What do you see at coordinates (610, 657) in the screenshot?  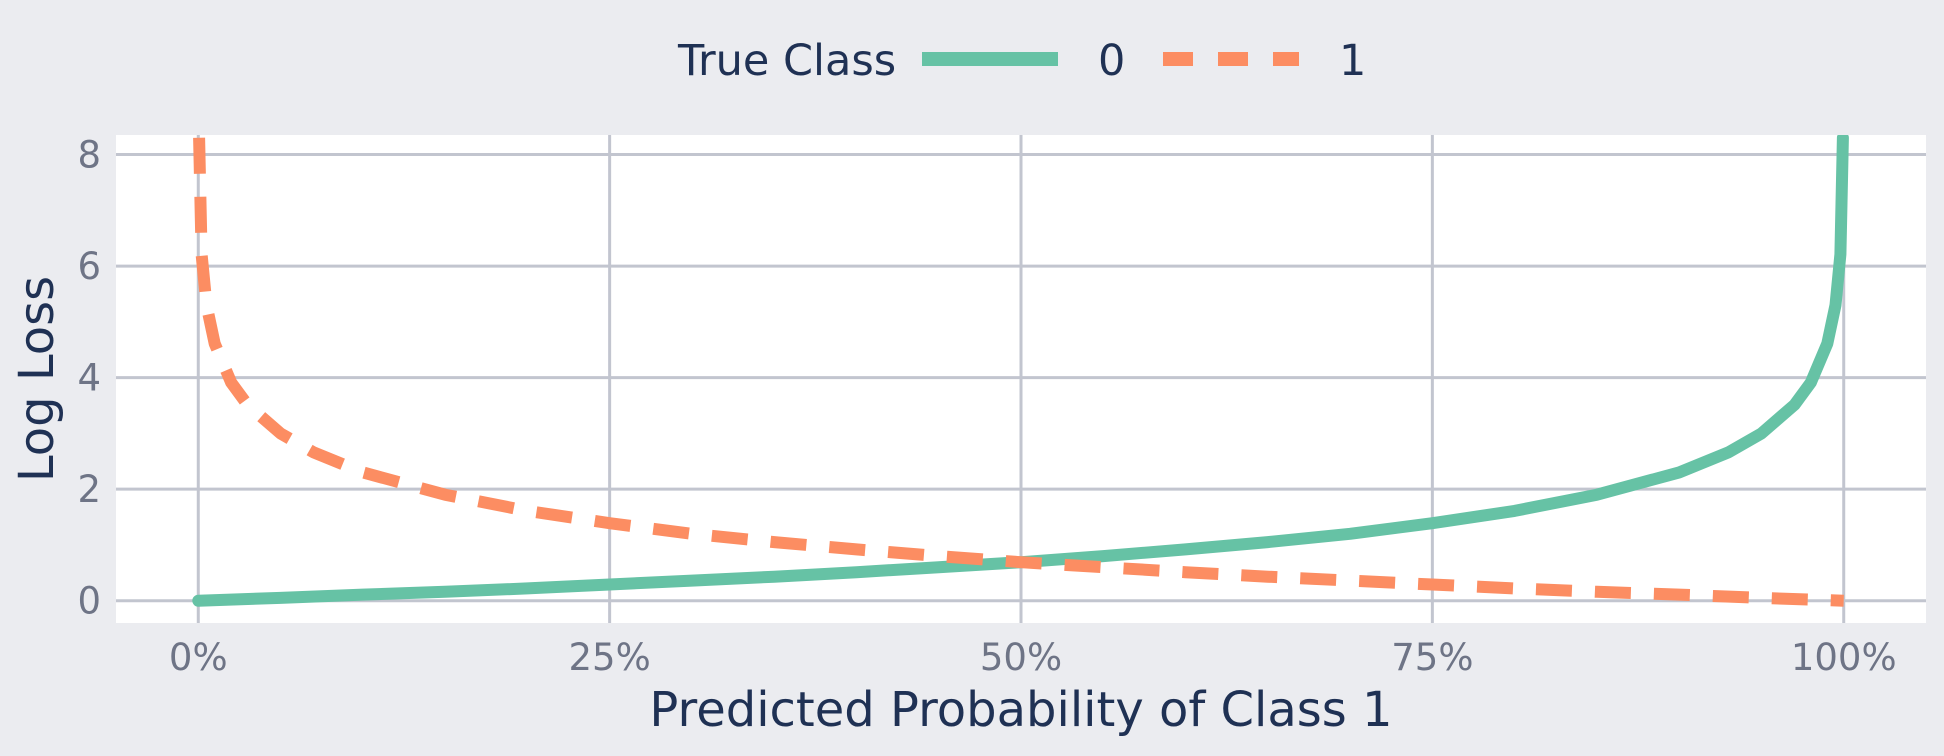 I see `x-tick-label: 25%` at bounding box center [610, 657].